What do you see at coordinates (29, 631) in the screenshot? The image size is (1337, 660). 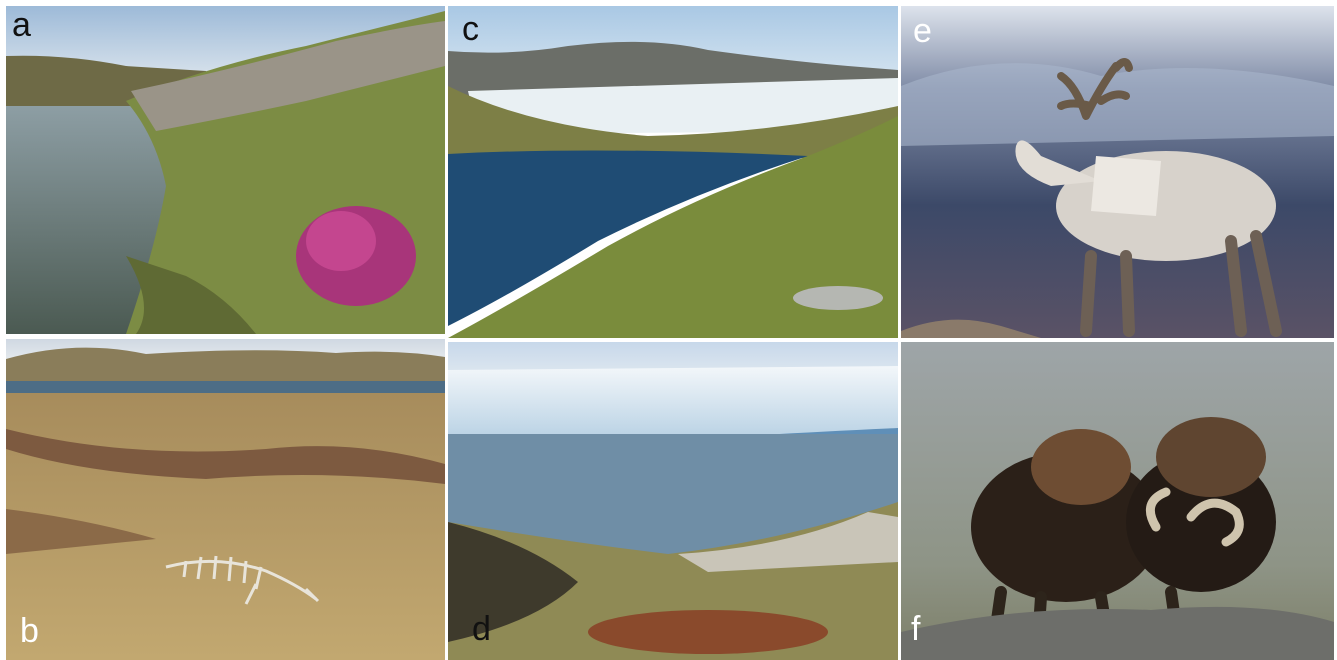 I see `panel-label-b: b` at bounding box center [29, 631].